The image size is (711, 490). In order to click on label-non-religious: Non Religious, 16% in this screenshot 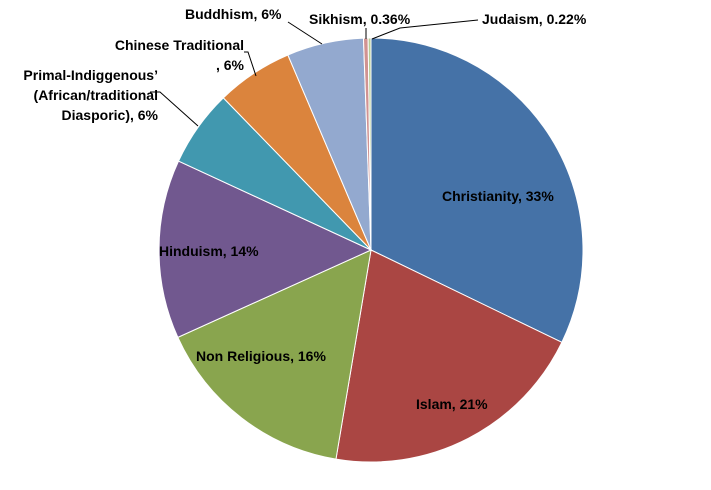, I will do `click(261, 356)`.